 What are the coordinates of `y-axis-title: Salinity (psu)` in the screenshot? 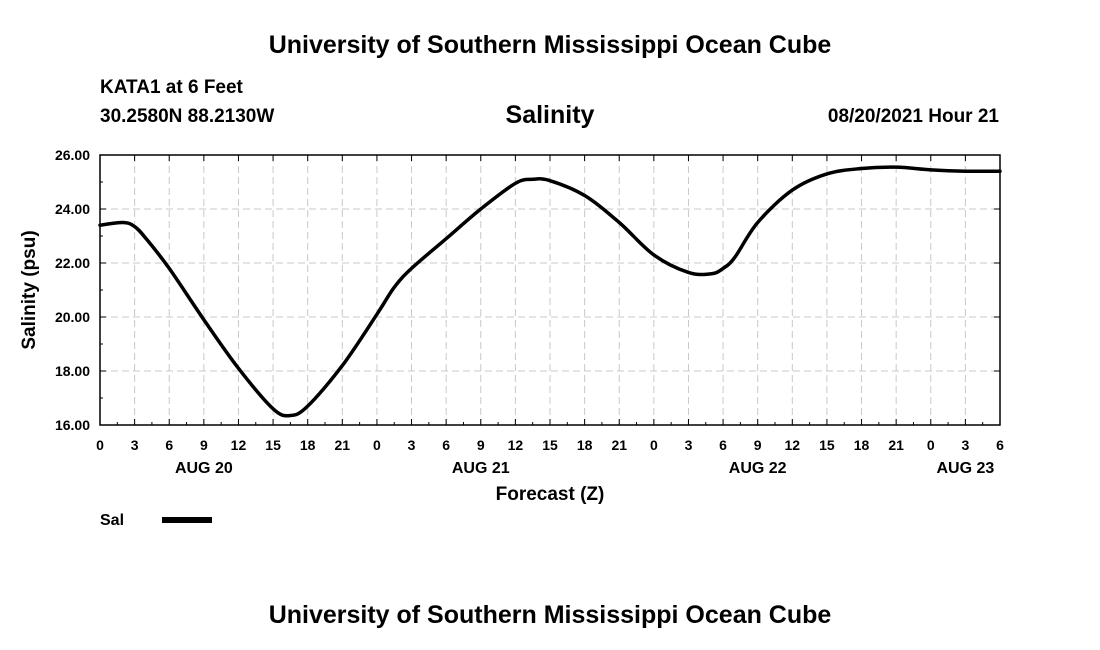 It's located at (29, 289).